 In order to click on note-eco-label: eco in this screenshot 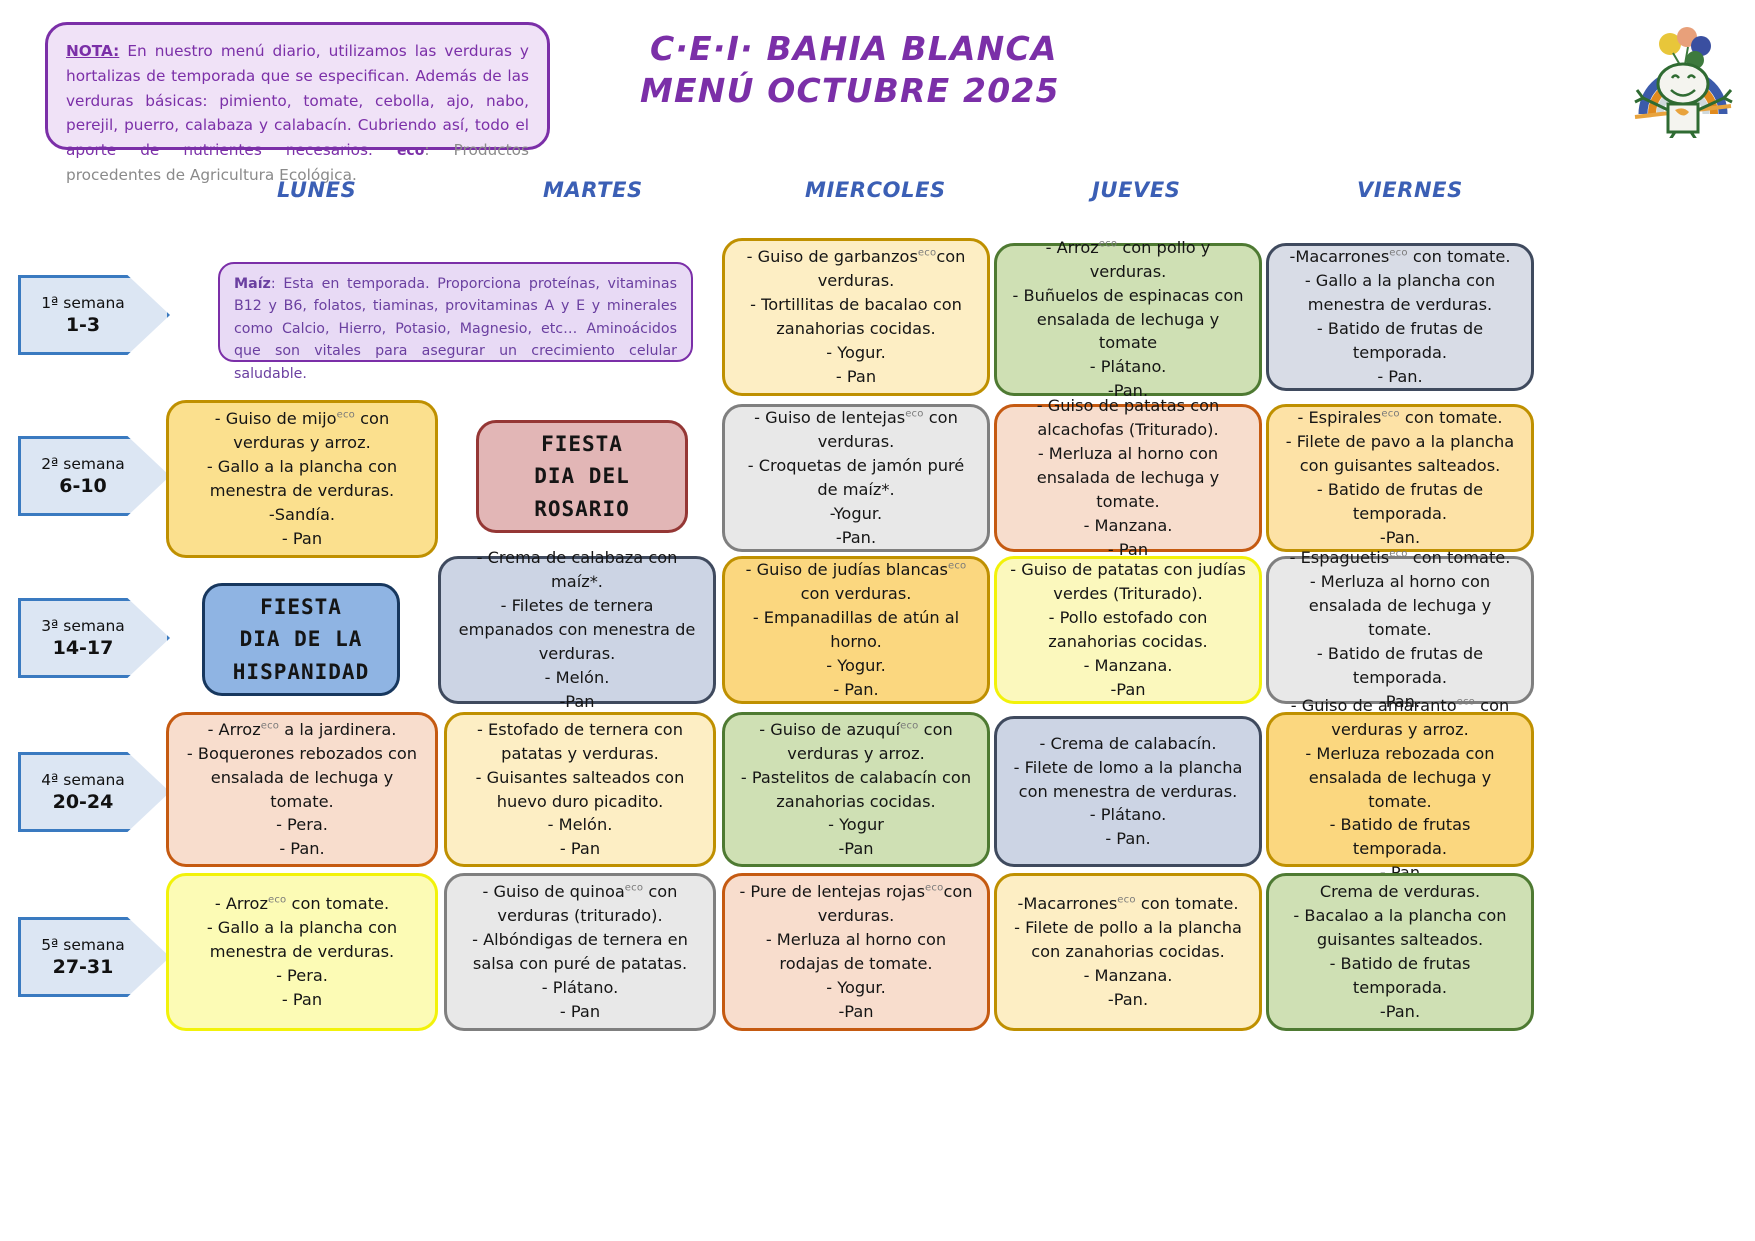, I will do `click(410, 151)`.